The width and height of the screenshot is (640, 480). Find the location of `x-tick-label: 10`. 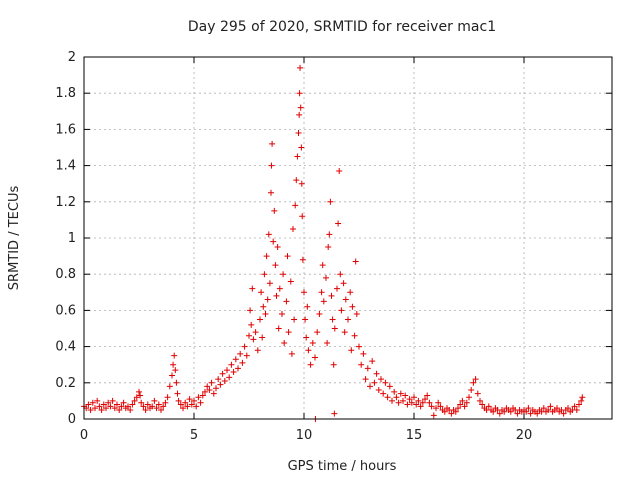

x-tick-label: 10 is located at coordinates (304, 435).